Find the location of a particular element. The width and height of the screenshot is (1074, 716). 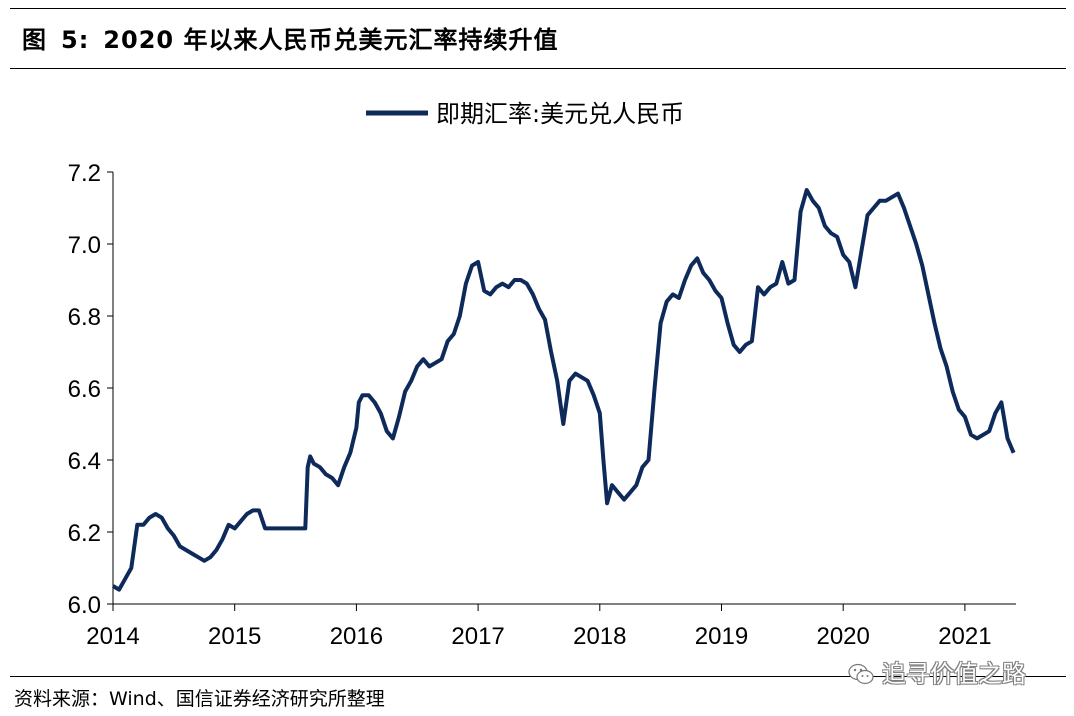

figure-title: 图 5: 2020 年以来人民币兑美元汇率持续升值 is located at coordinates (290, 37).